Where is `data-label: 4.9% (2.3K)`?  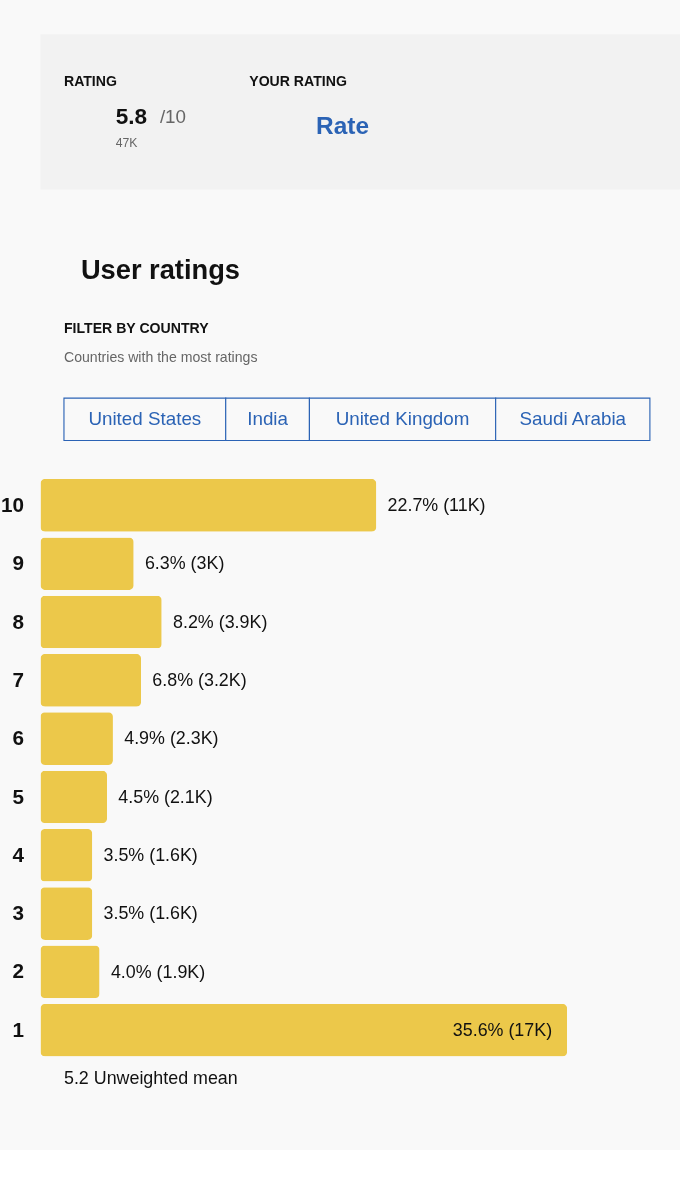 data-label: 4.9% (2.3K) is located at coordinates (171, 738).